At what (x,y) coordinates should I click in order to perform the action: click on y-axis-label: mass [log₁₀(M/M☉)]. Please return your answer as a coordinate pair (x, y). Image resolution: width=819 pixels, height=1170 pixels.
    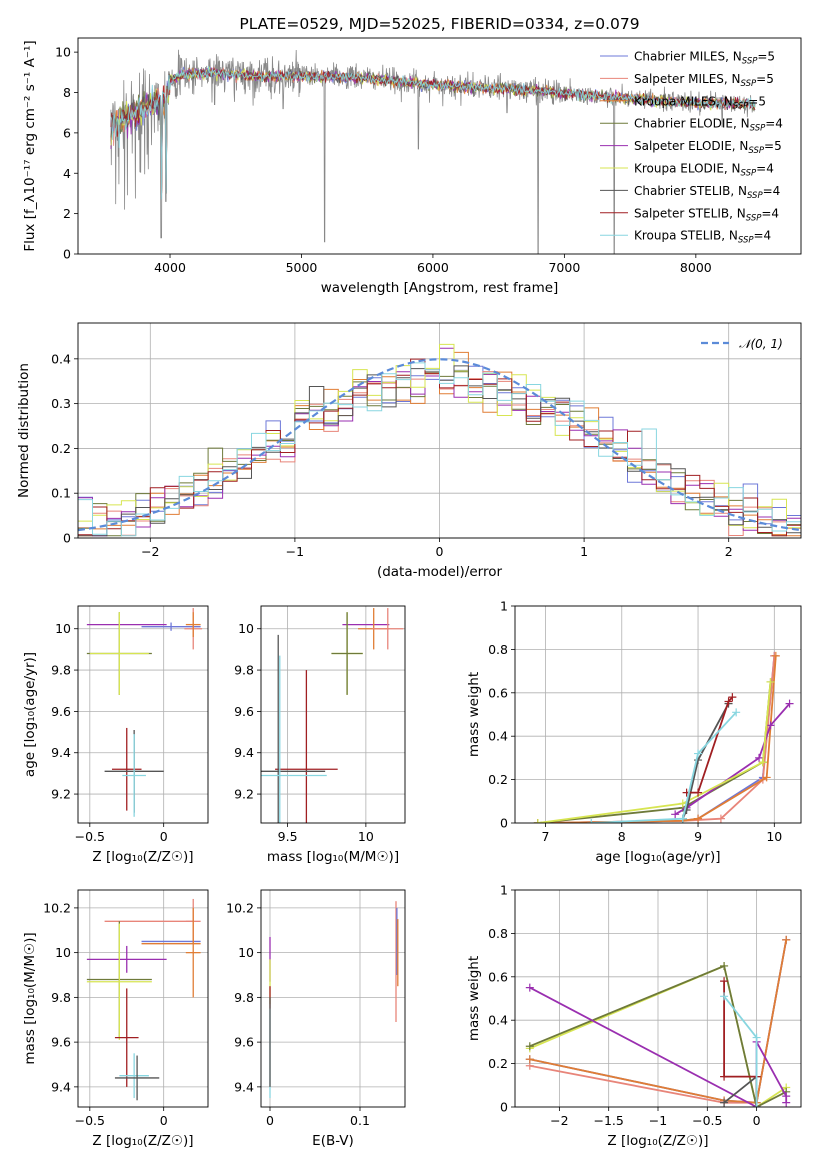
    Looking at the image, I should click on (30, 998).